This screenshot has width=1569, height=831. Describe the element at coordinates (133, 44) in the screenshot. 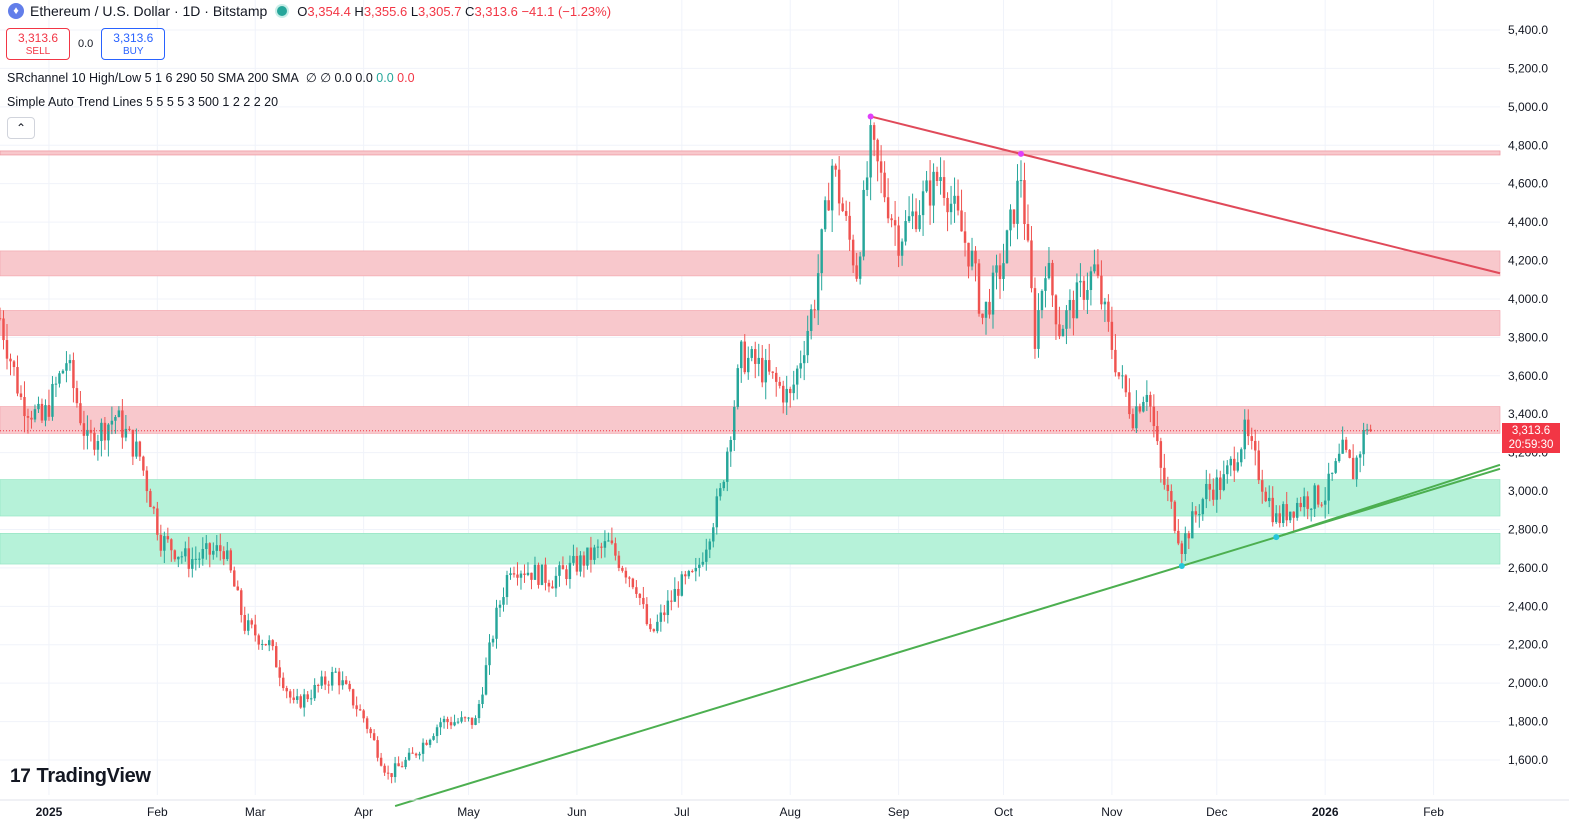

I see `buy-button: 3,313.6 BUY` at that location.